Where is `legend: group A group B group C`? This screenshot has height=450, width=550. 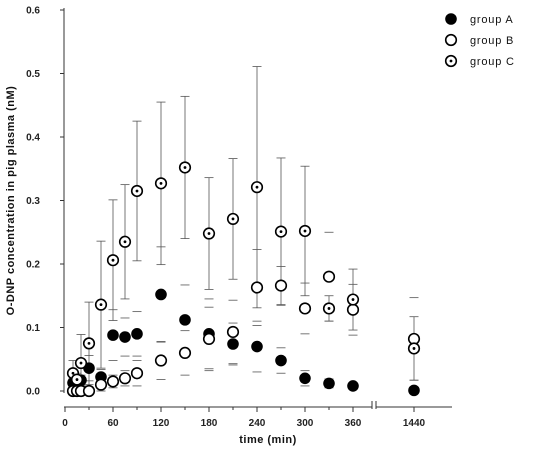
legend: group A group B group C is located at coordinates (479, 40).